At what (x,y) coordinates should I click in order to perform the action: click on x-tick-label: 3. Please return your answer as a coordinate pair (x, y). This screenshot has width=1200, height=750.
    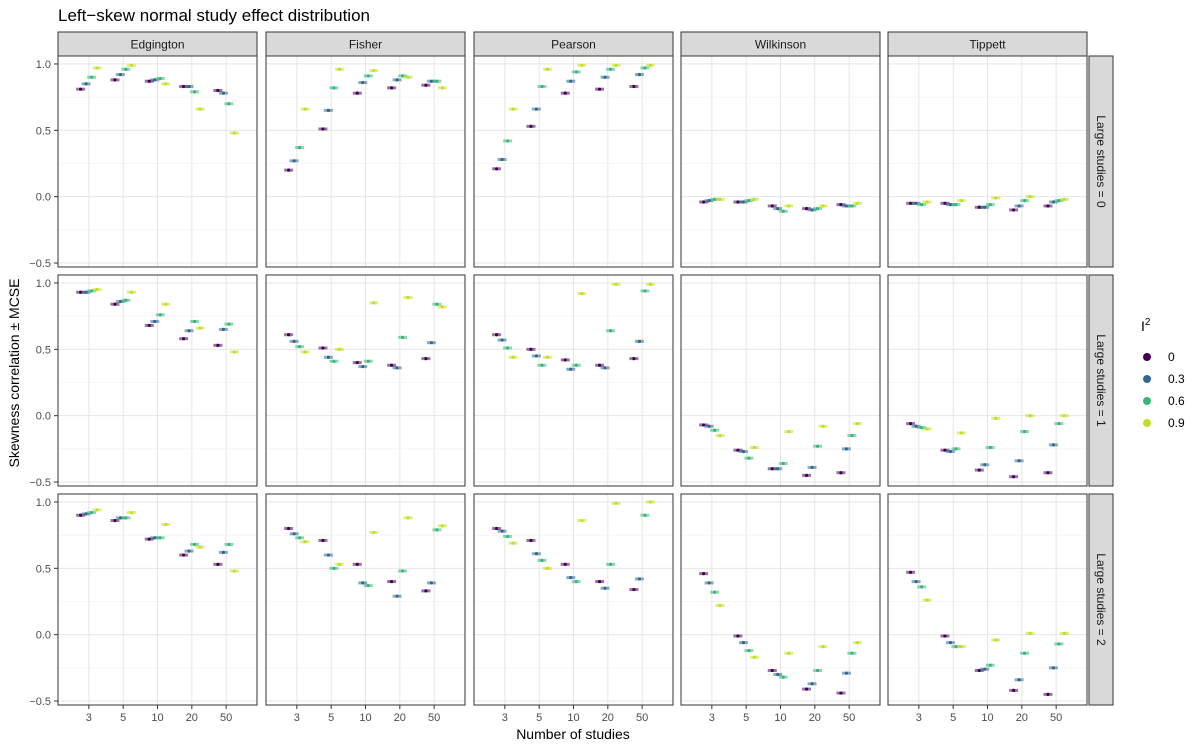
    Looking at the image, I should click on (919, 718).